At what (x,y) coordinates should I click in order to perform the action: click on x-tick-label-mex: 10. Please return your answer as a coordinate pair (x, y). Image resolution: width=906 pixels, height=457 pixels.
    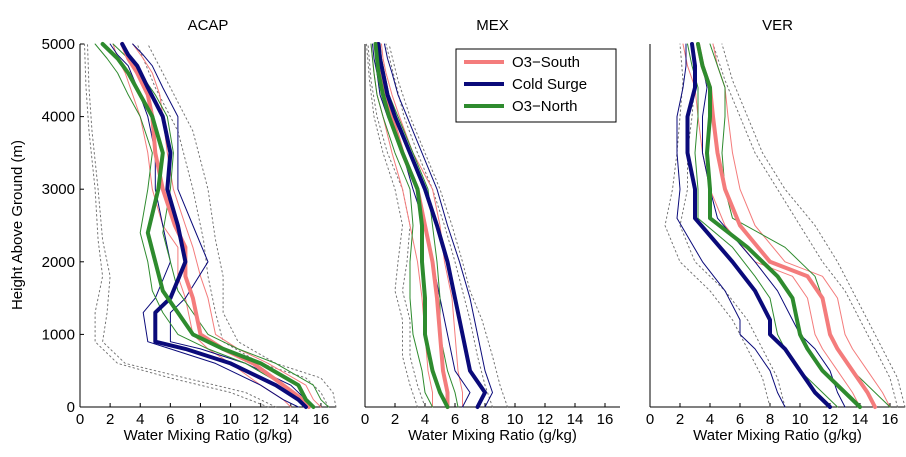
    Looking at the image, I should click on (515, 419).